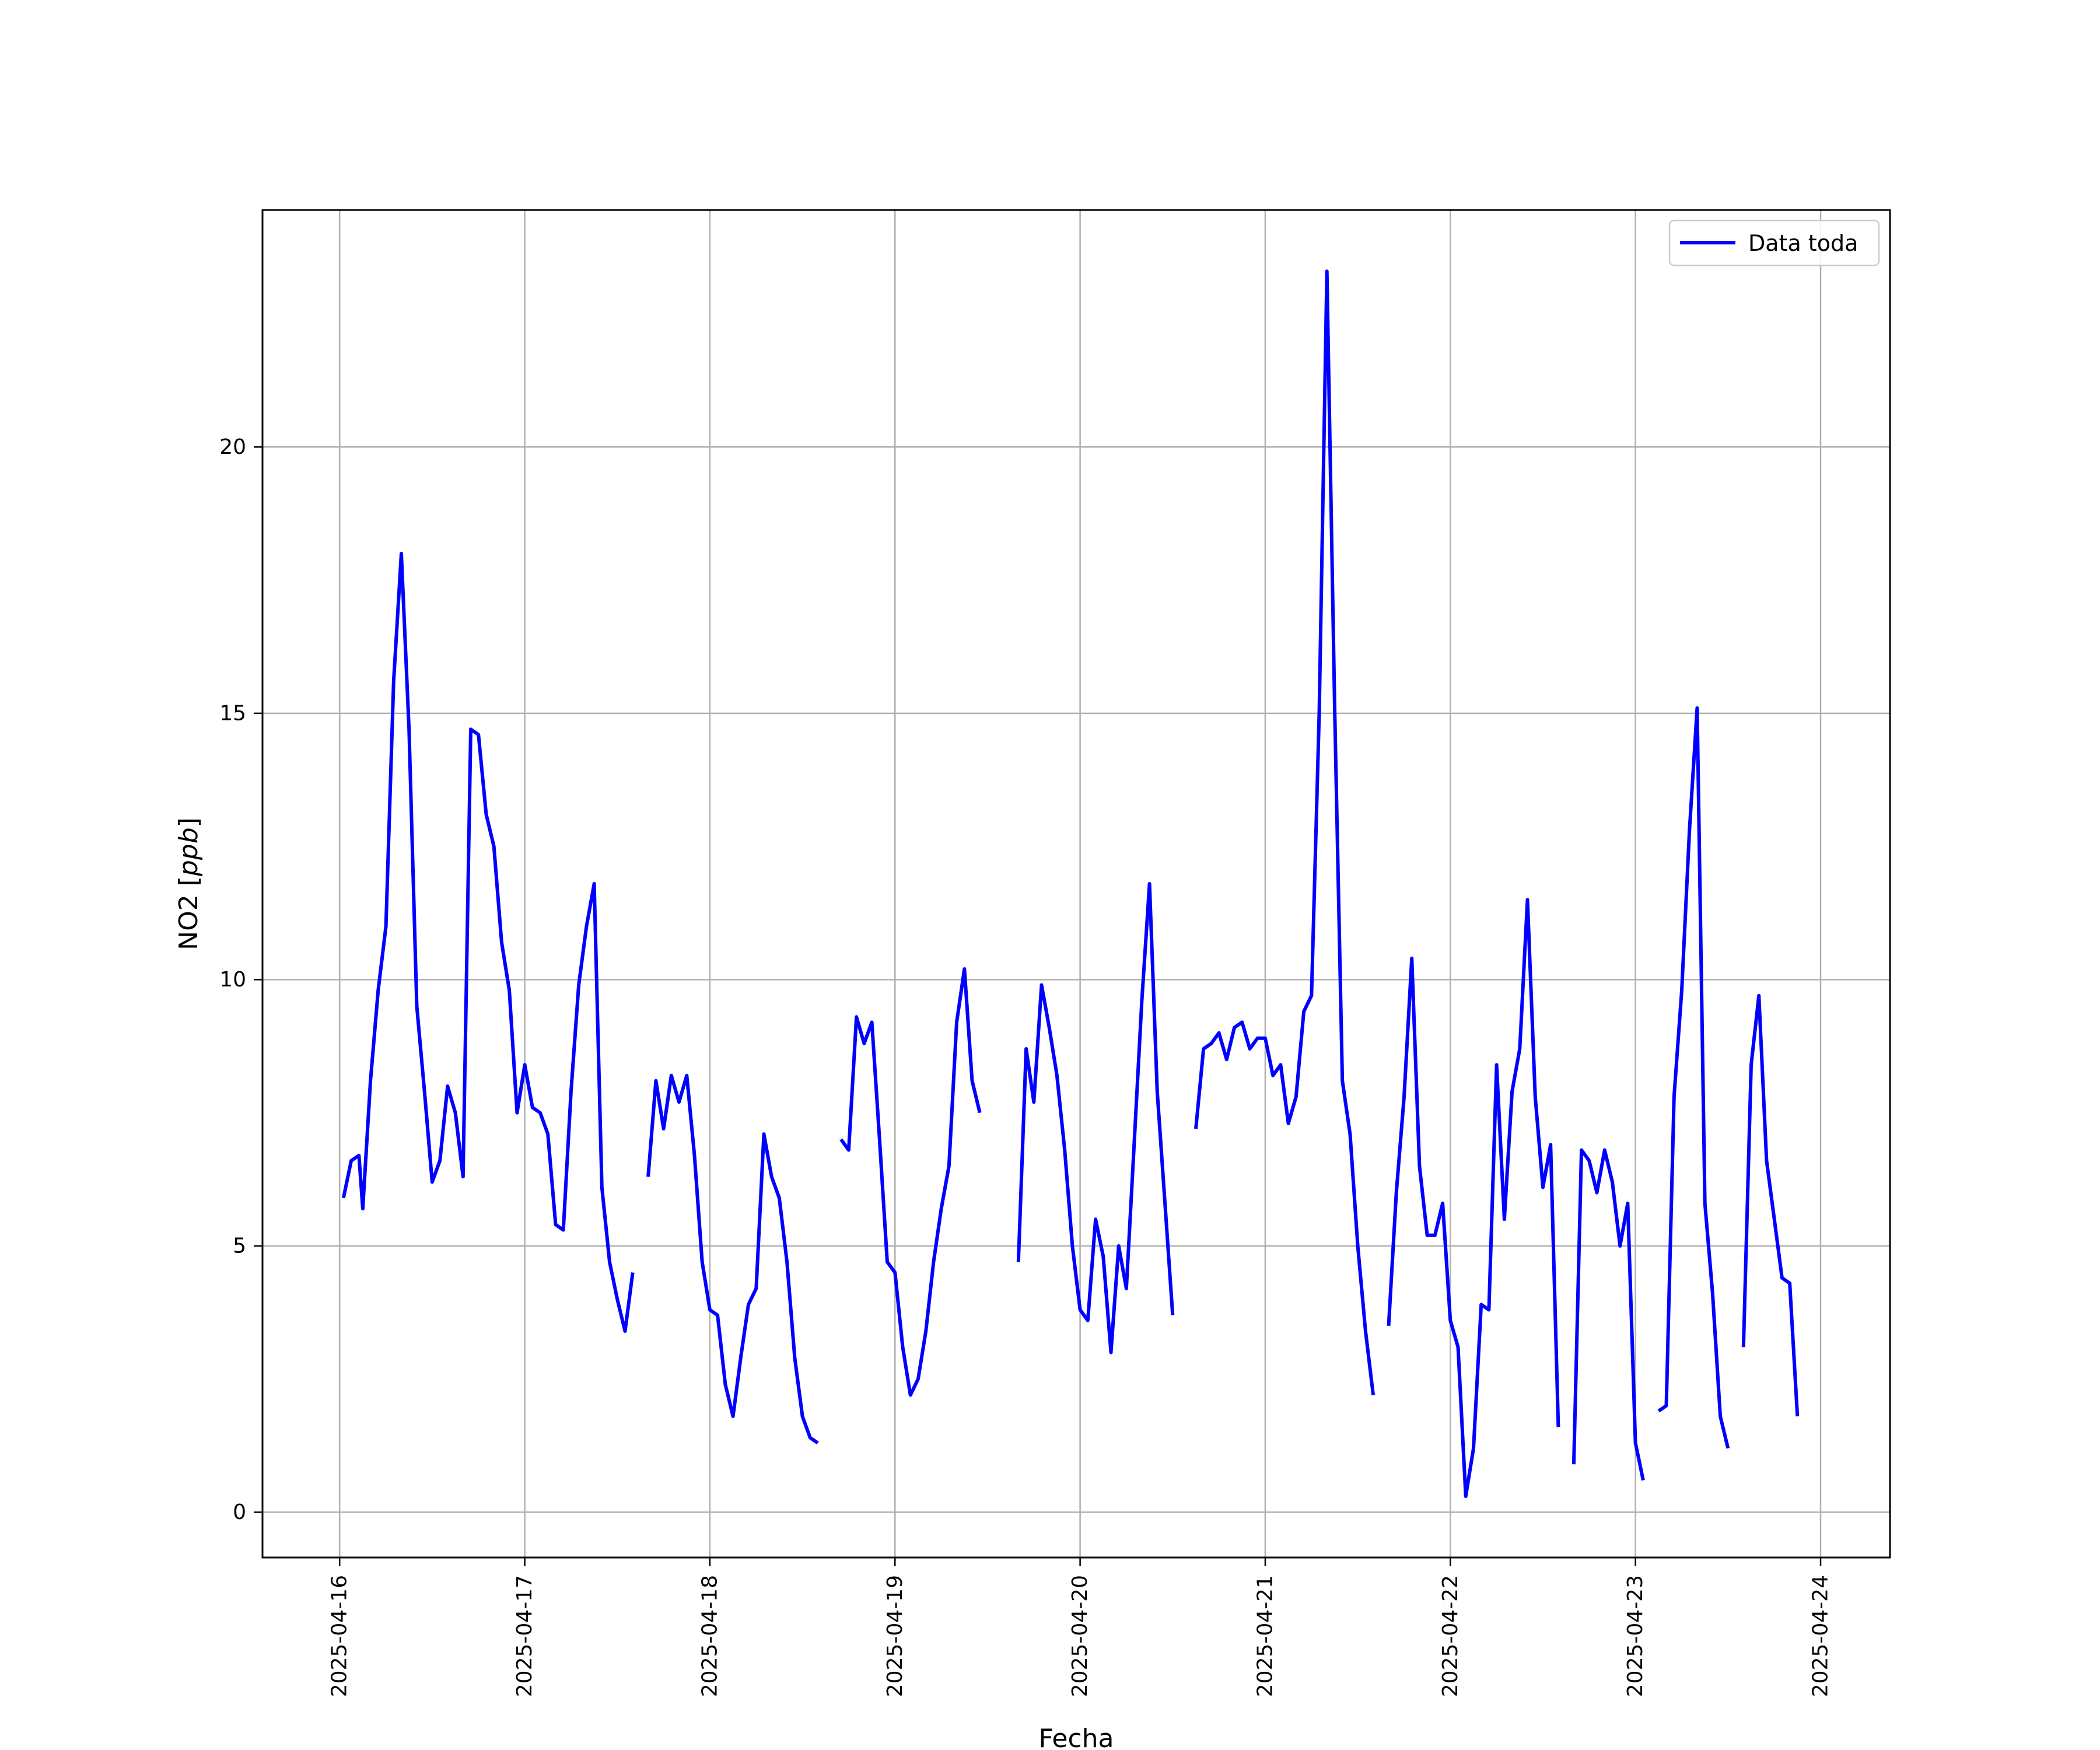 The height and width of the screenshot is (1750, 2100). Describe the element at coordinates (232, 447) in the screenshot. I see `y-tick-label: 20` at that location.